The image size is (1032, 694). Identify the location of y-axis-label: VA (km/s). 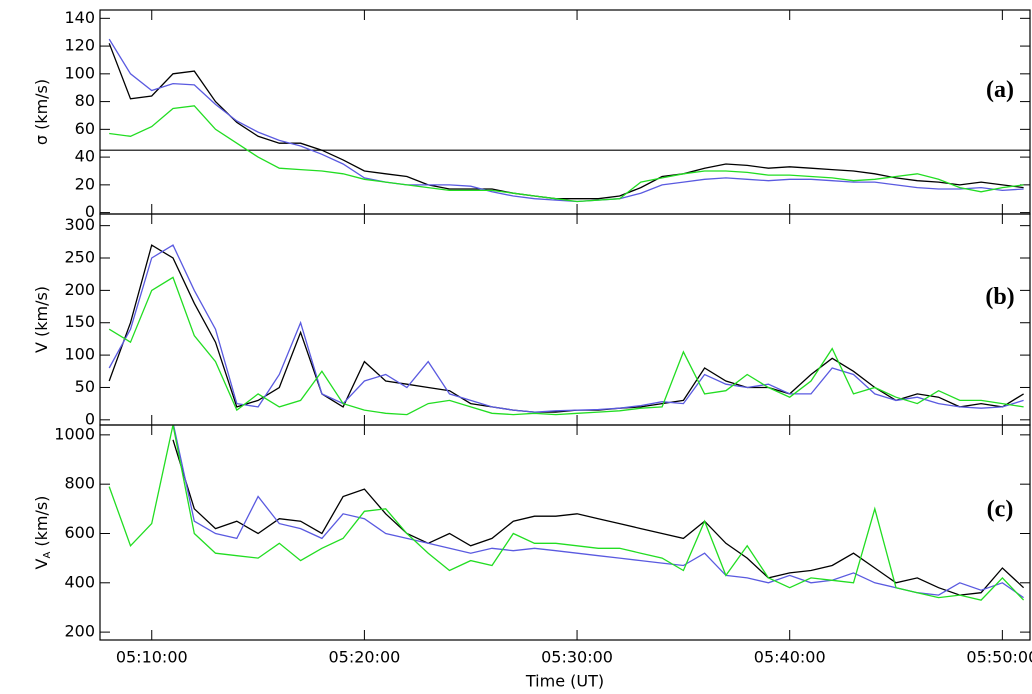
(43, 533).